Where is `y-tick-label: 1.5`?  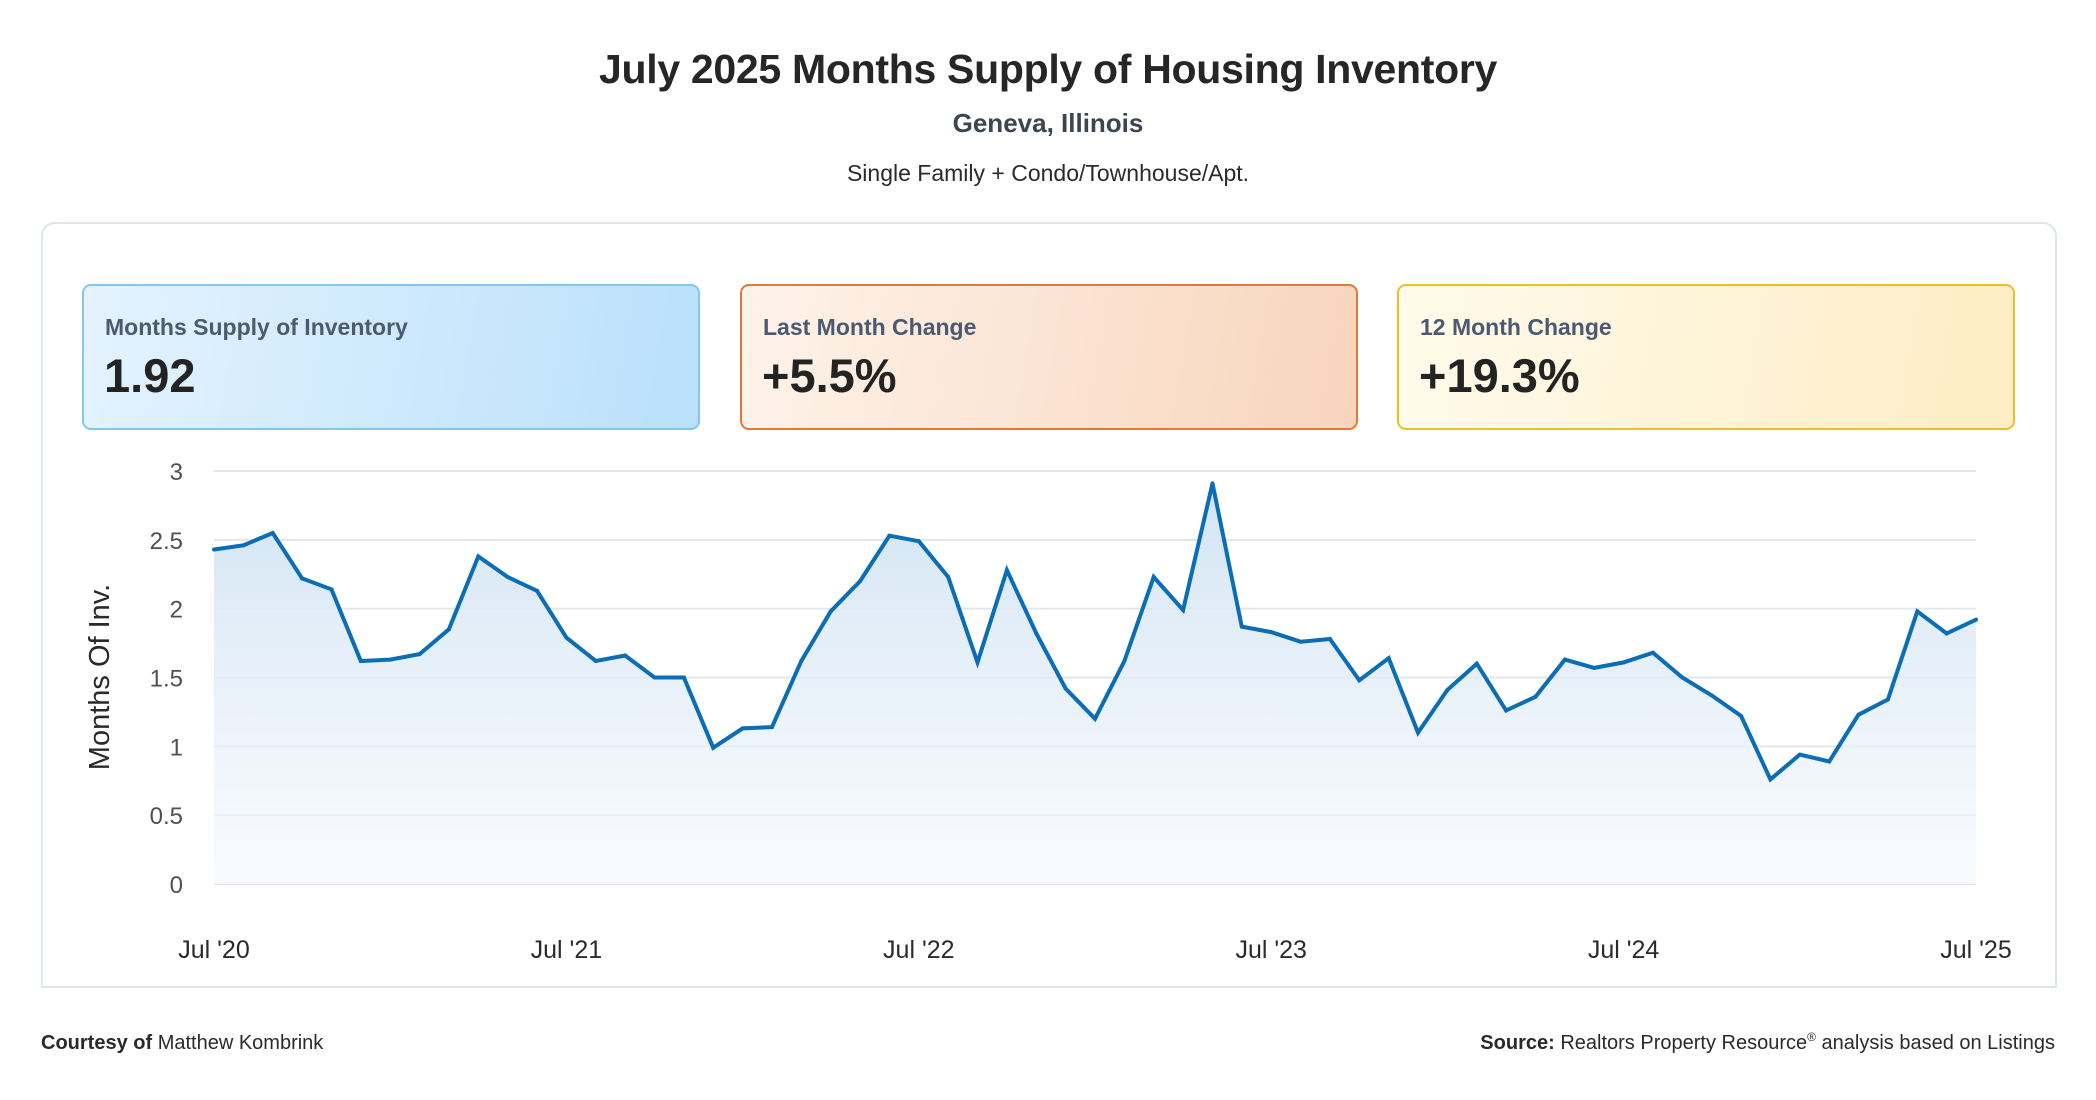 y-tick-label: 1.5 is located at coordinates (166, 679).